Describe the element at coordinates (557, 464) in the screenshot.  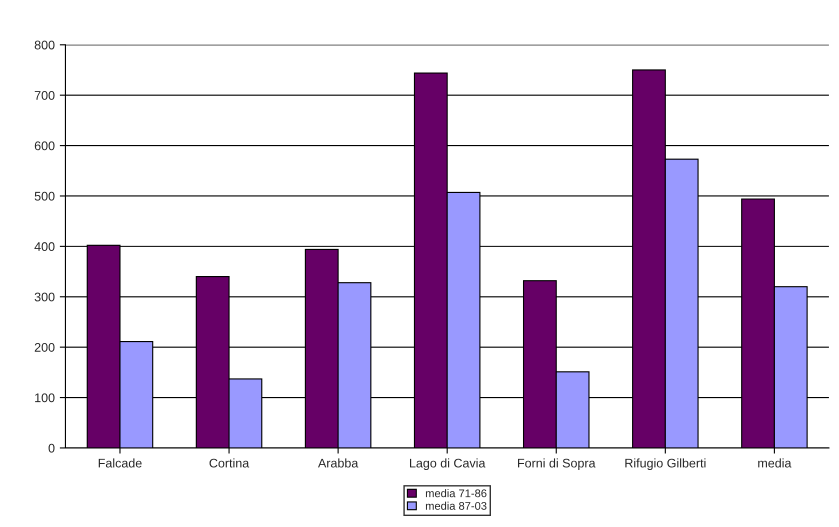
I see `x-tick-label: Forni di Sopra` at that location.